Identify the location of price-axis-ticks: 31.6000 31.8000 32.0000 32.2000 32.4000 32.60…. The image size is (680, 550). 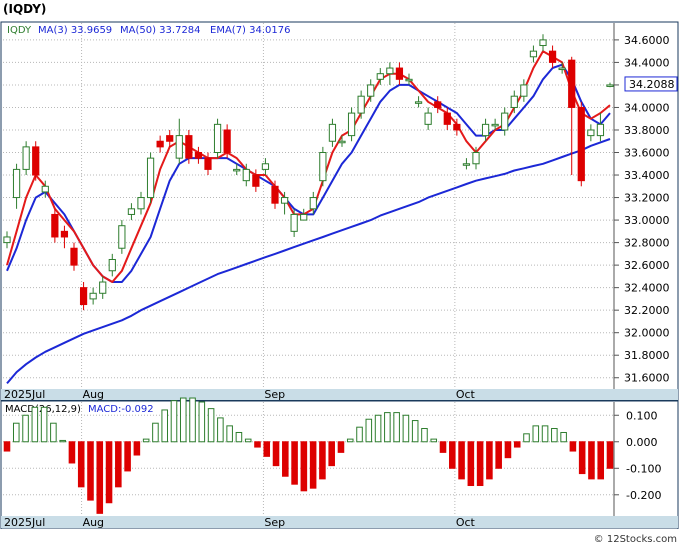
(641, 206).